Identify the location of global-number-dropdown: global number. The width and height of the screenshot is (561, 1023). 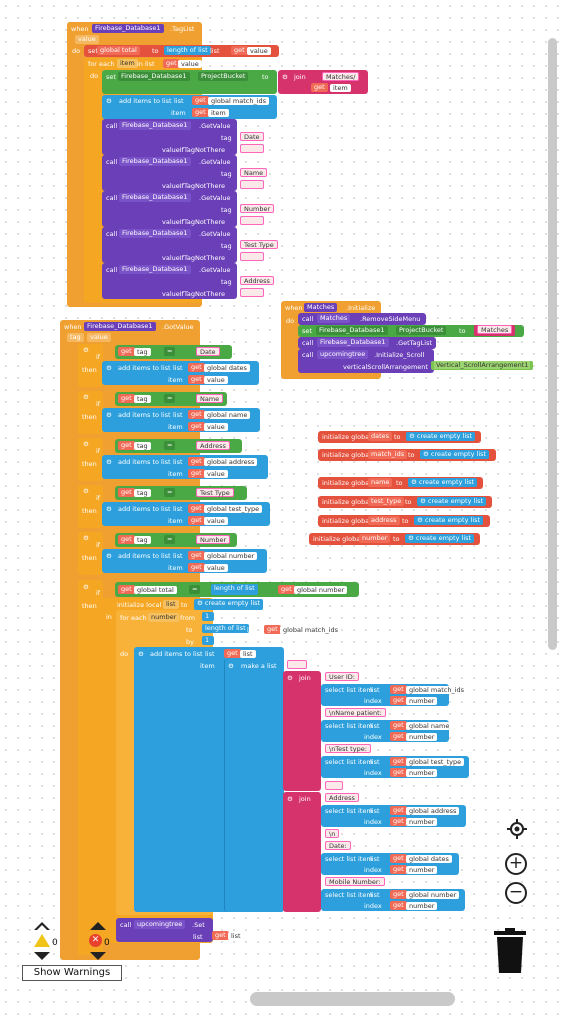
(433, 895).